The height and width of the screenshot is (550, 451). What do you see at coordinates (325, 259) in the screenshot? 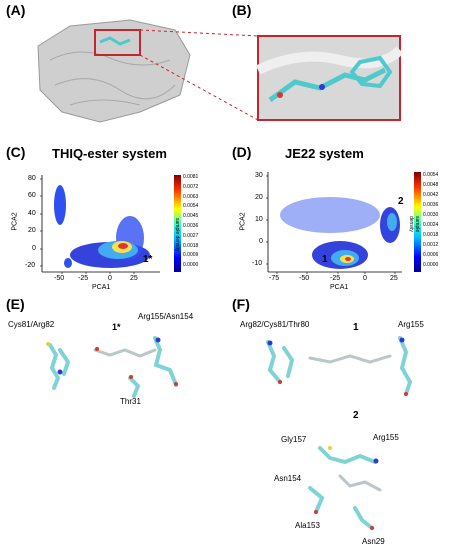
I see `d-annotation-1: 1` at bounding box center [325, 259].